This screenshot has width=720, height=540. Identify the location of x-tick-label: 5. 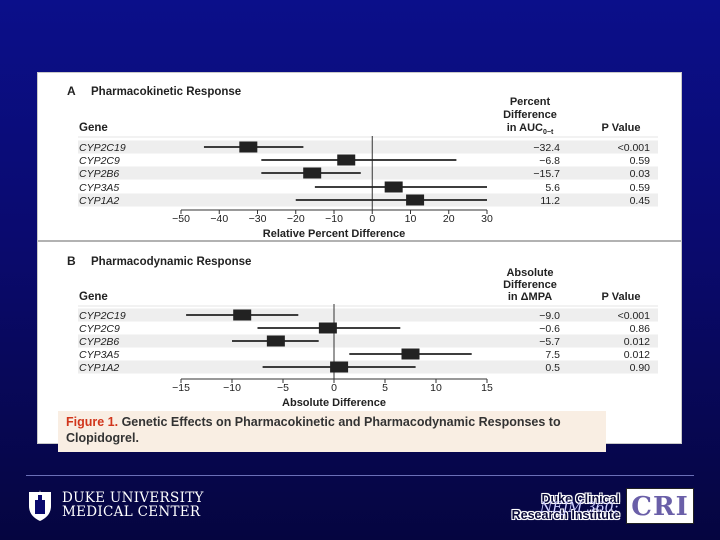
(385, 388).